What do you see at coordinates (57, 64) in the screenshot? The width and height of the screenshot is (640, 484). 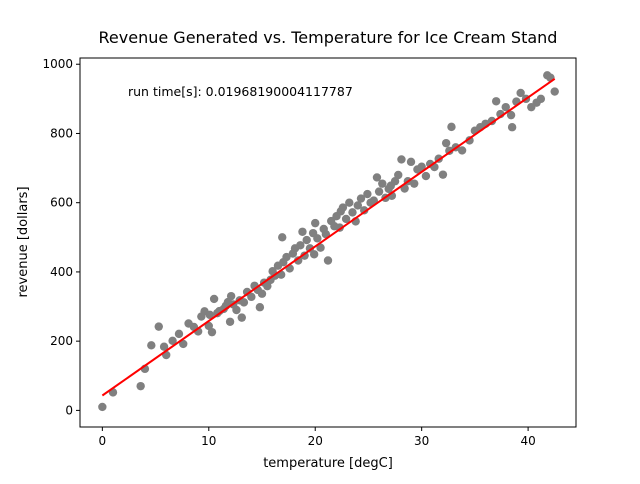 I see `y-tick-label: 1000` at bounding box center [57, 64].